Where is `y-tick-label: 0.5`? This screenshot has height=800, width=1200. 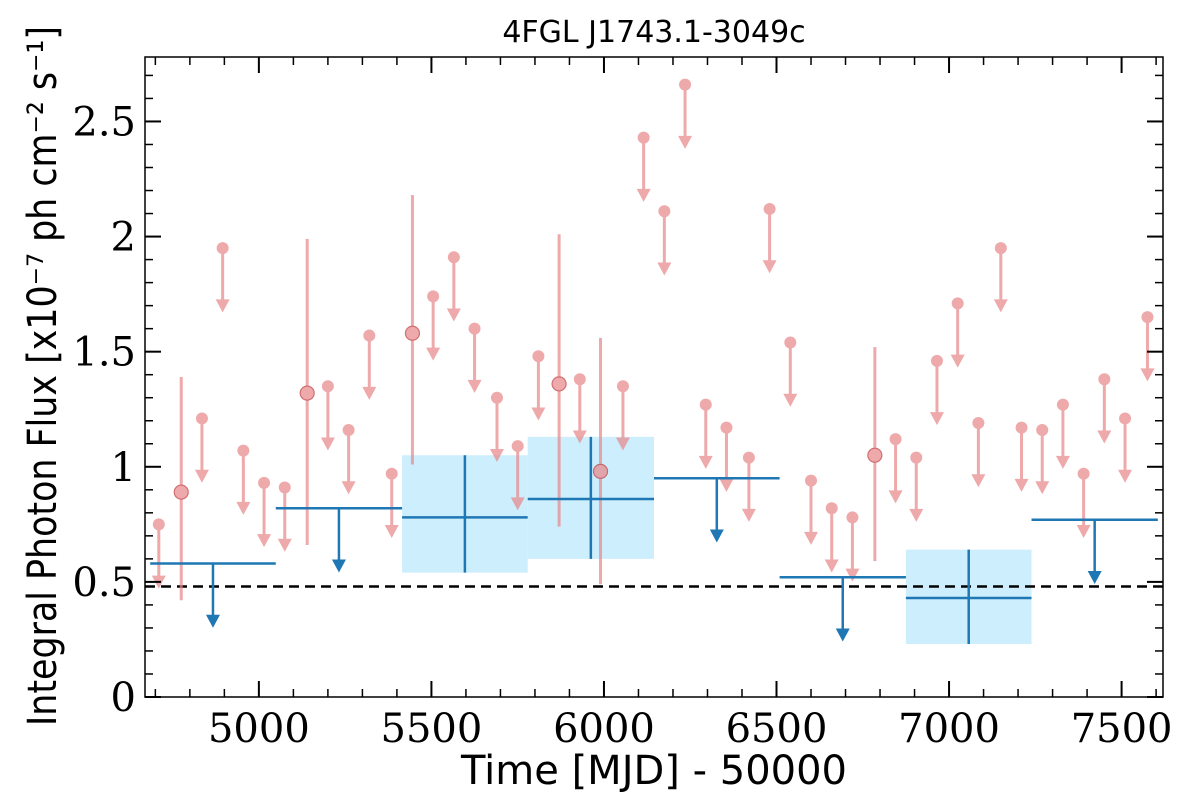
y-tick-label: 0.5 is located at coordinates (104, 583).